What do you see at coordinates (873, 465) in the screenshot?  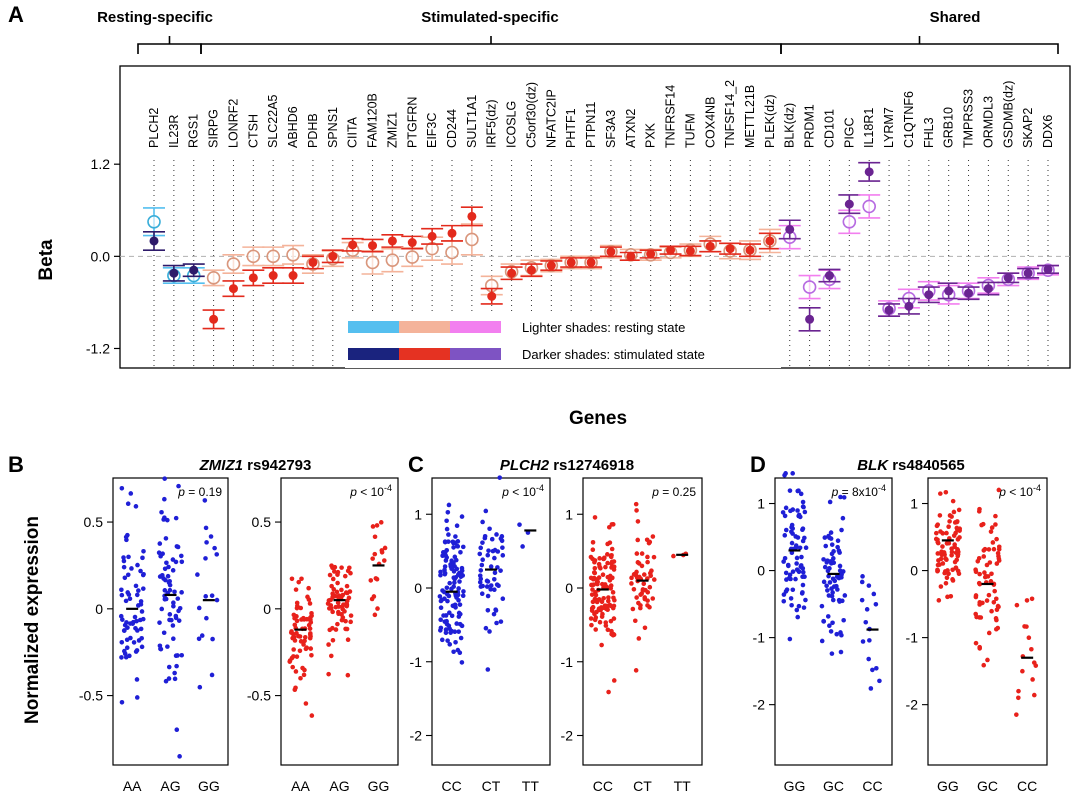 I see `title-gene: BLK` at bounding box center [873, 465].